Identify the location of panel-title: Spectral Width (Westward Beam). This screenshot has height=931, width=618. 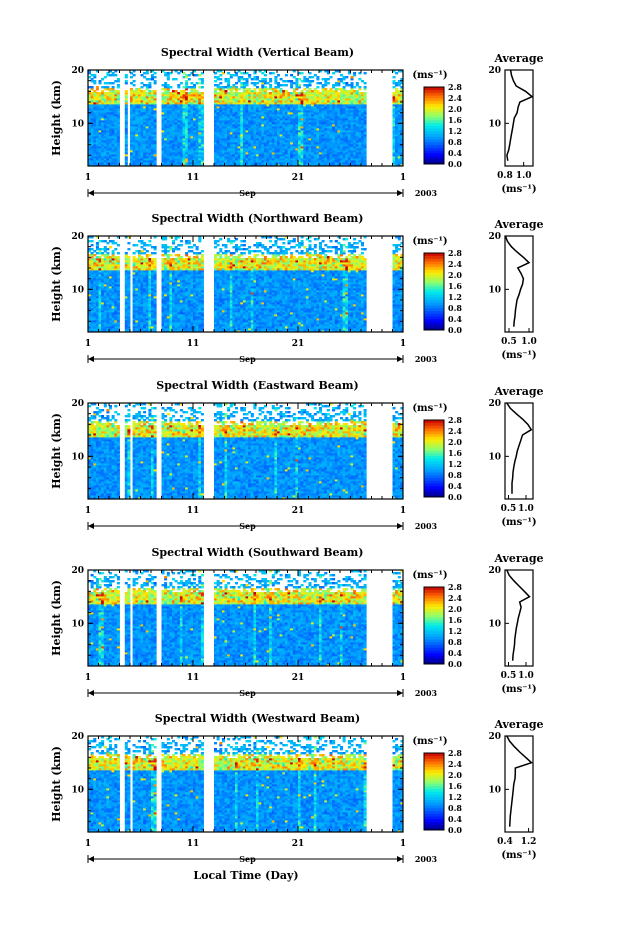
(257, 718).